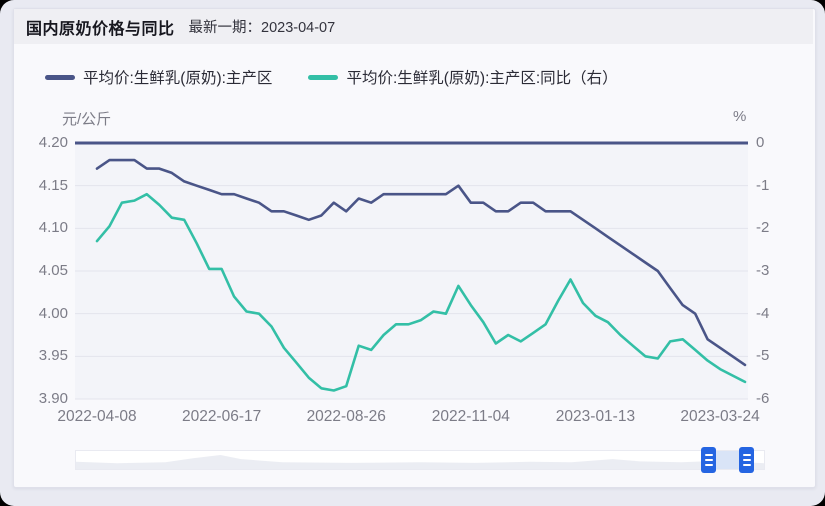 The width and height of the screenshot is (825, 506). Describe the element at coordinates (323, 77) in the screenshot. I see `yoy-line-marker-icon` at that location.